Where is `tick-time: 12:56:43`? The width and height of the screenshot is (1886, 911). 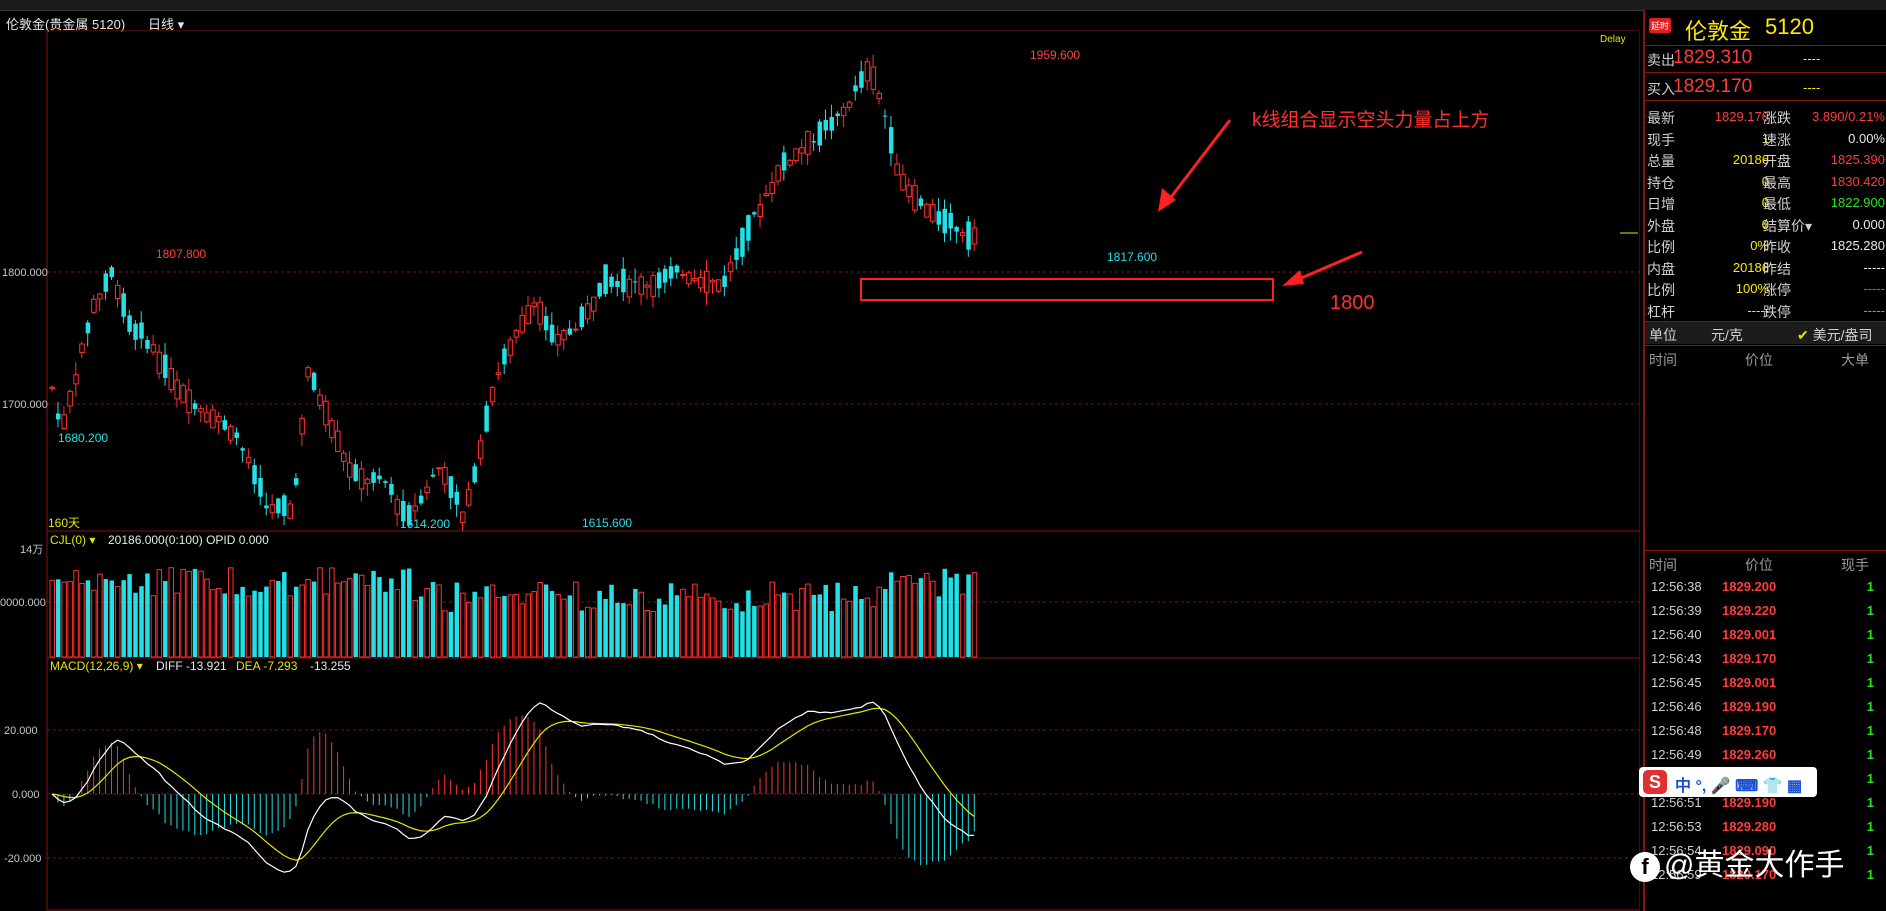
tick-time: 12:56:43 is located at coordinates (1676, 658).